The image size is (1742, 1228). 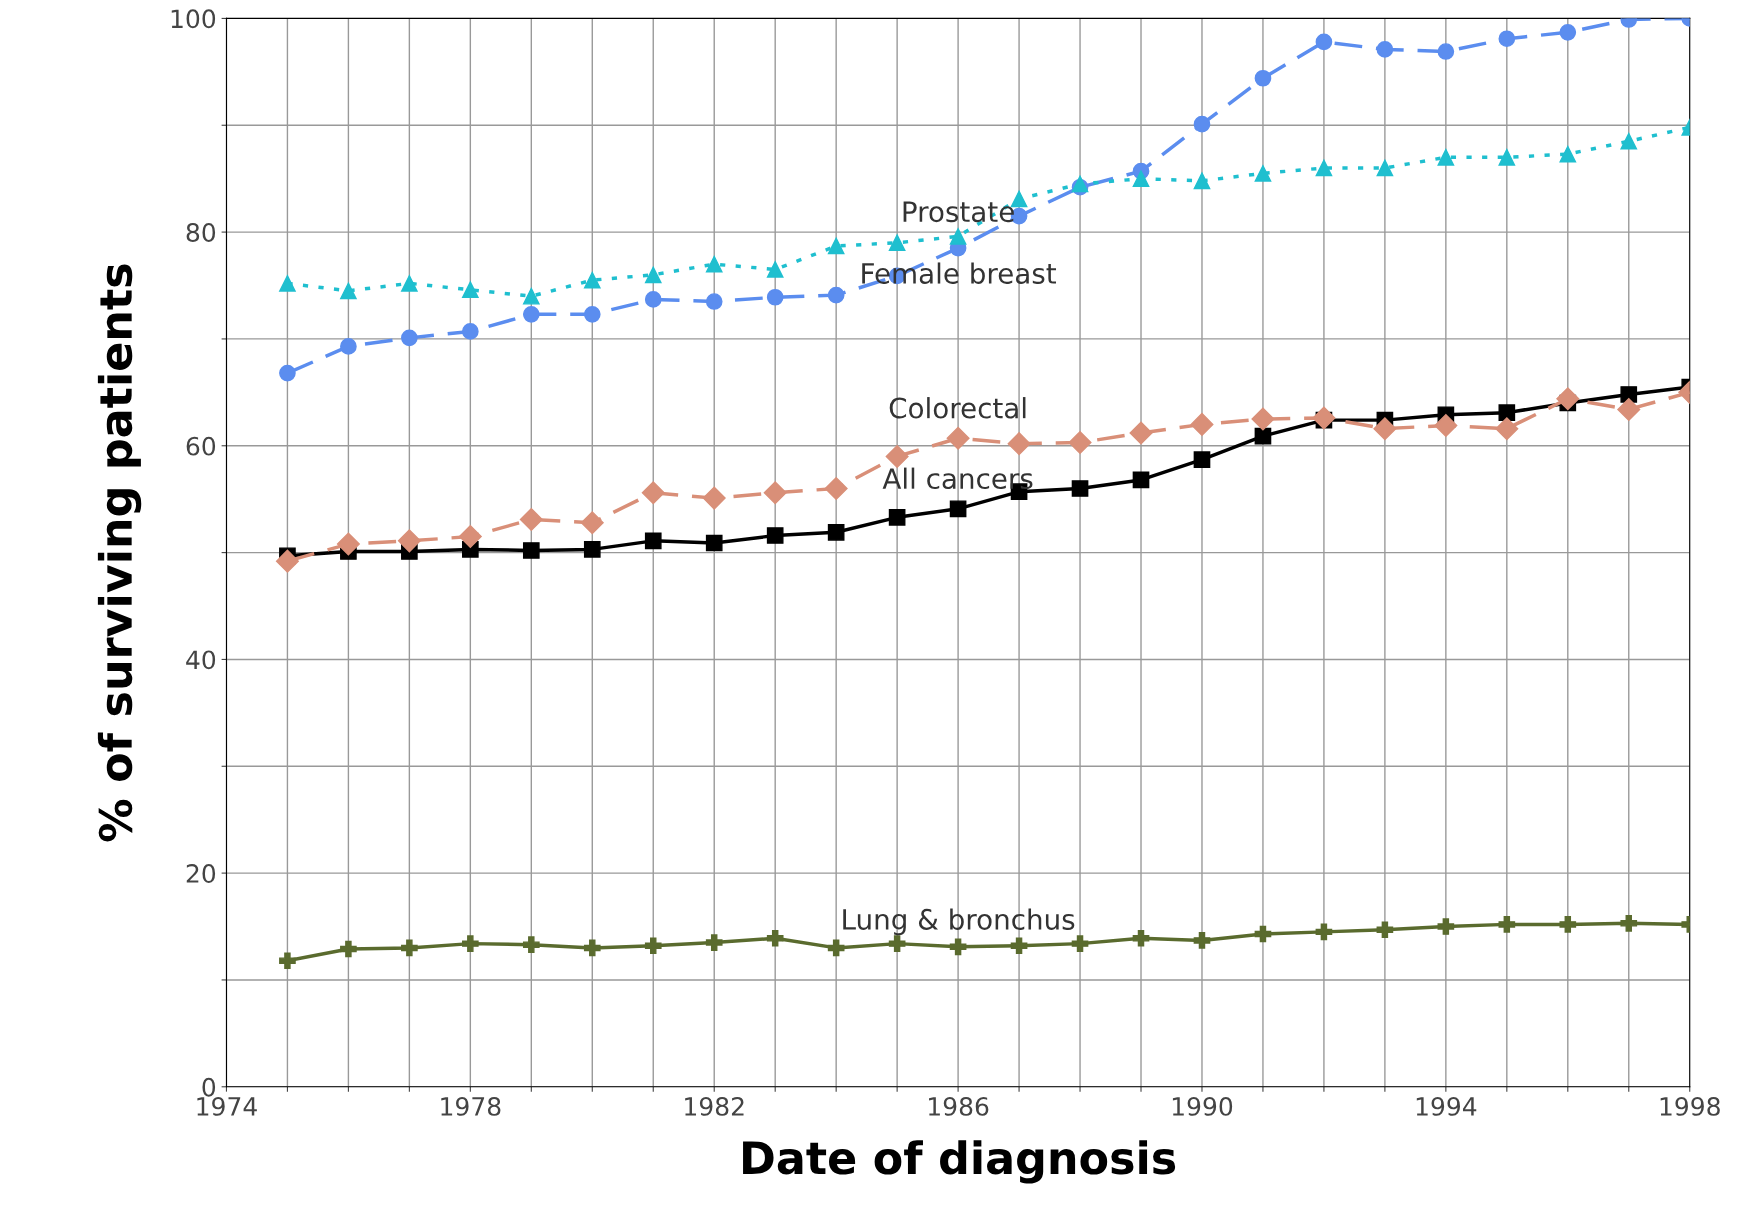 What do you see at coordinates (1202, 1106) in the screenshot?
I see `x-tick-label: 1990` at bounding box center [1202, 1106].